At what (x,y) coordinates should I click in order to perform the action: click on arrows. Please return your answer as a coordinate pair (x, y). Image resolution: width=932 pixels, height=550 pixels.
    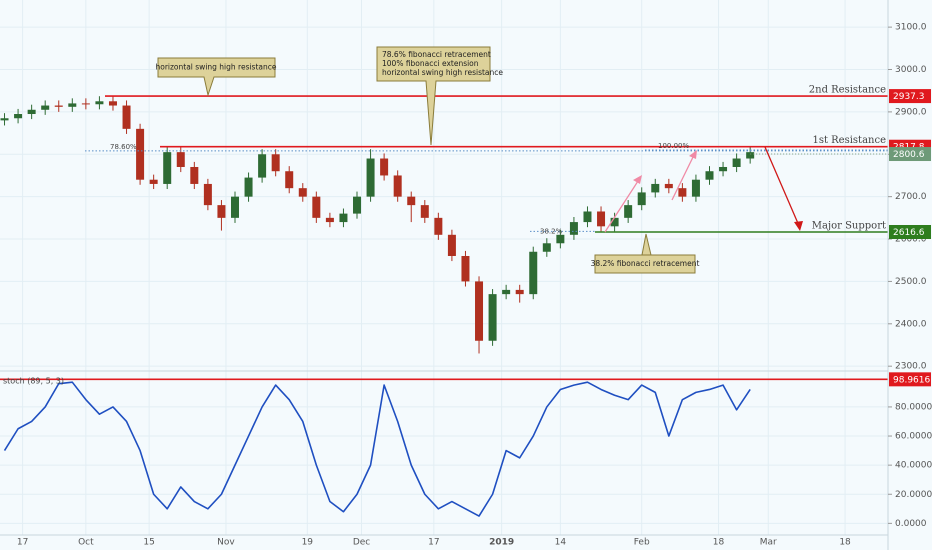
    Looking at the image, I should click on (703, 189).